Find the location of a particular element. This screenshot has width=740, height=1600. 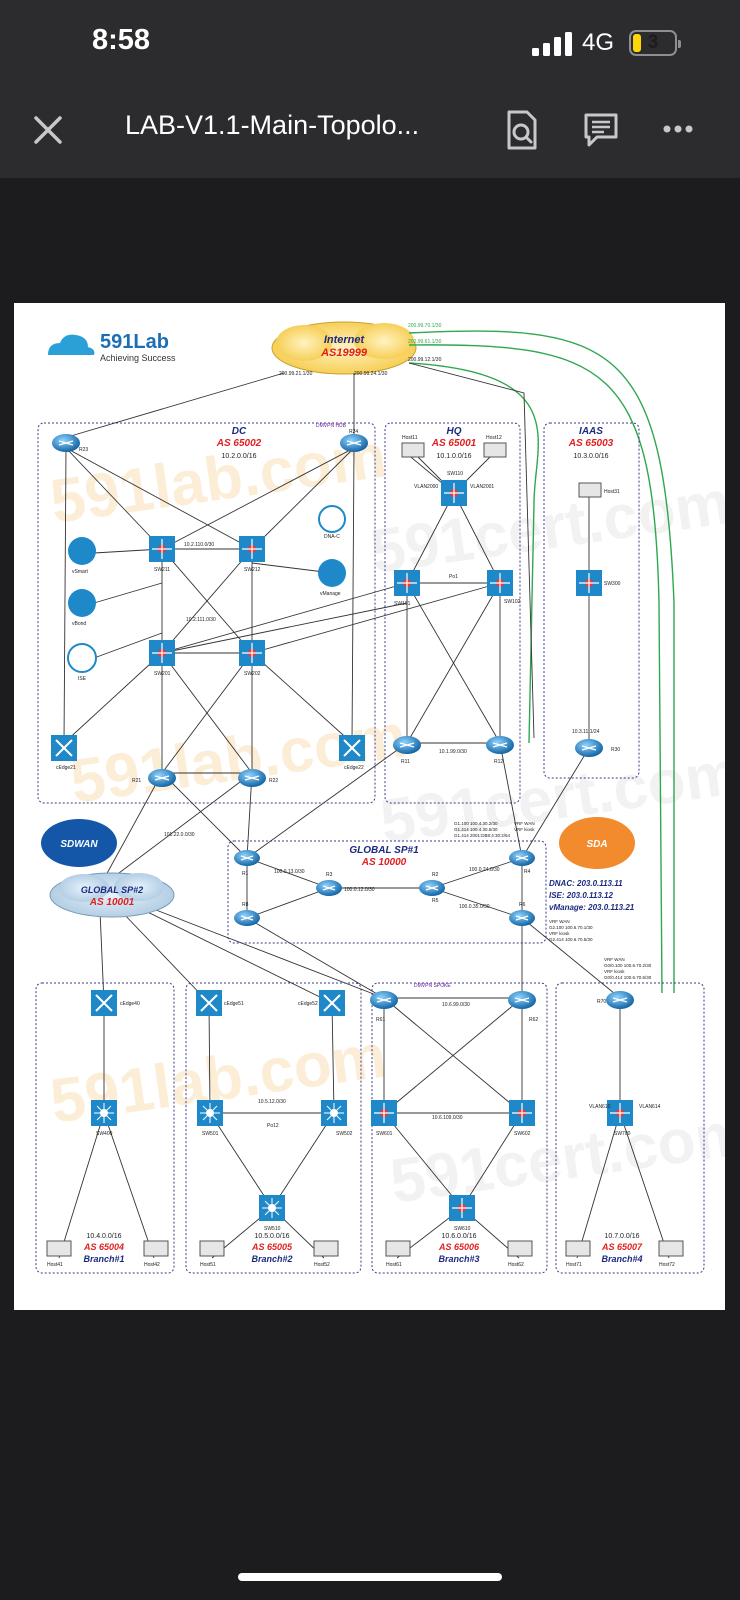

svg-text: 10.2.0.0/16 is located at coordinates (238, 456).